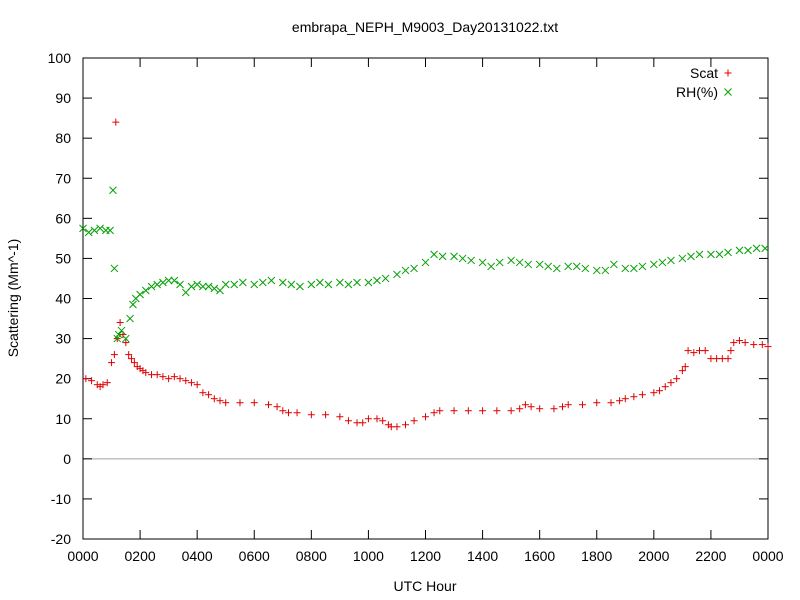 The width and height of the screenshot is (800, 600). I want to click on legend-marker-rh-b, so click(728, 92).